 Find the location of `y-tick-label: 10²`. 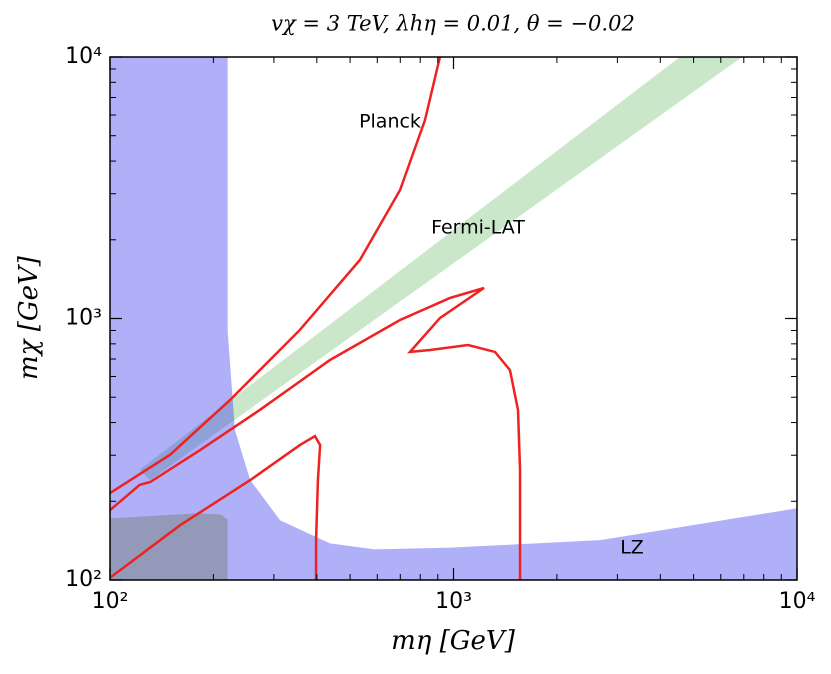

y-tick-label: 10² is located at coordinates (83, 579).